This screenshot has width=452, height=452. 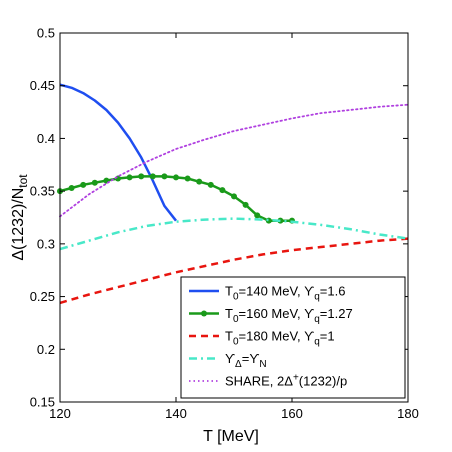 I want to click on series-3-line, so click(x=234, y=271).